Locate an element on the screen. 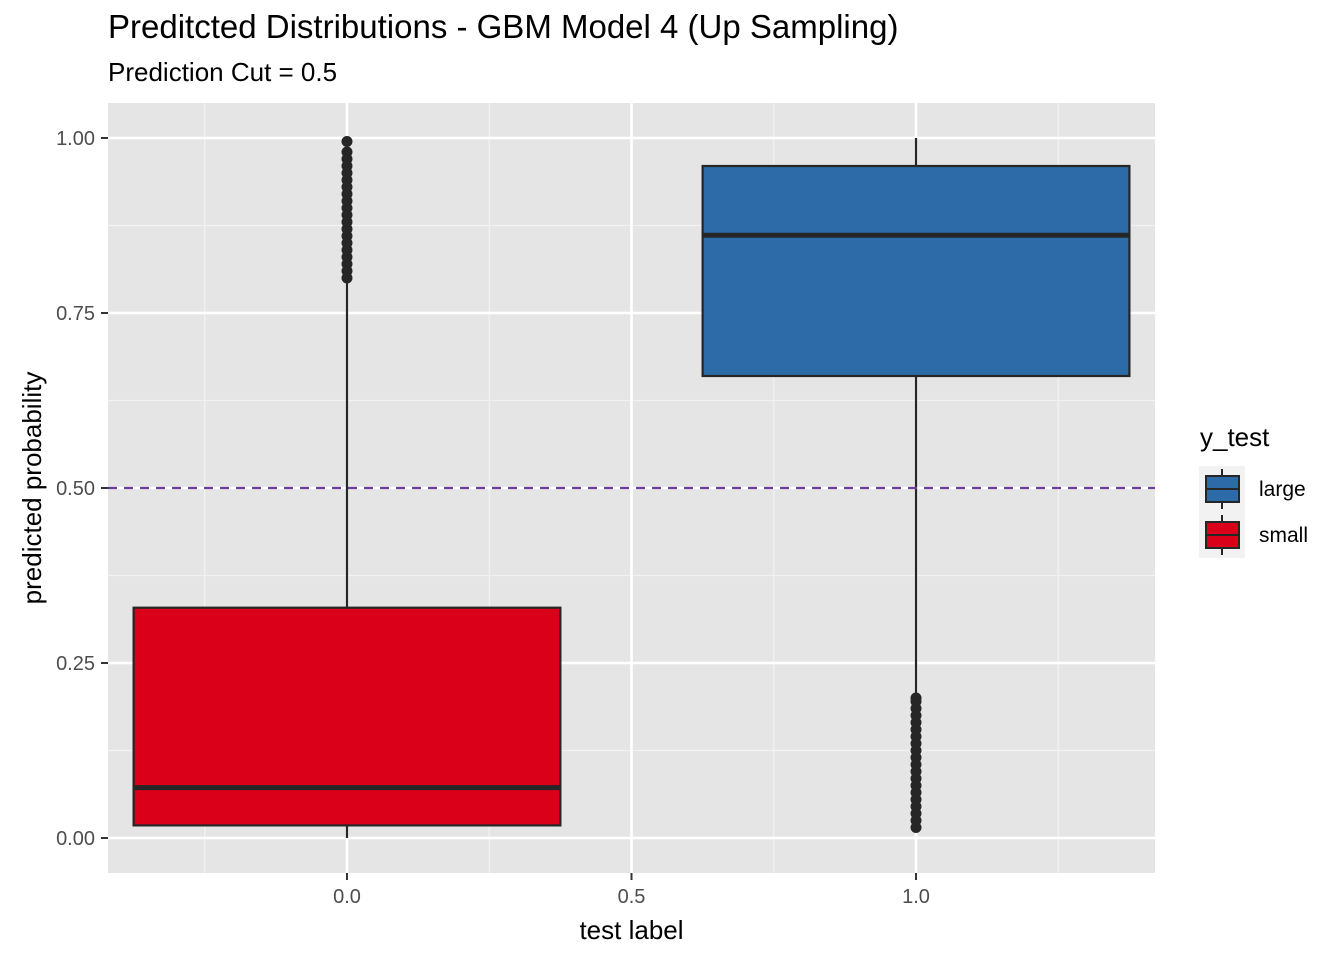  x-tick-label: 0.5 is located at coordinates (632, 897).